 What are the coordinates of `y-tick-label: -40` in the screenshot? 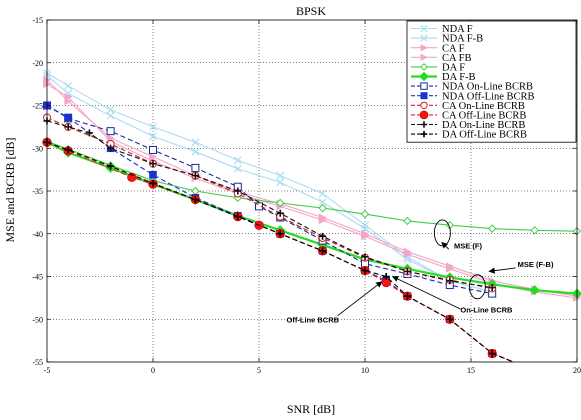 It's located at (37, 234).